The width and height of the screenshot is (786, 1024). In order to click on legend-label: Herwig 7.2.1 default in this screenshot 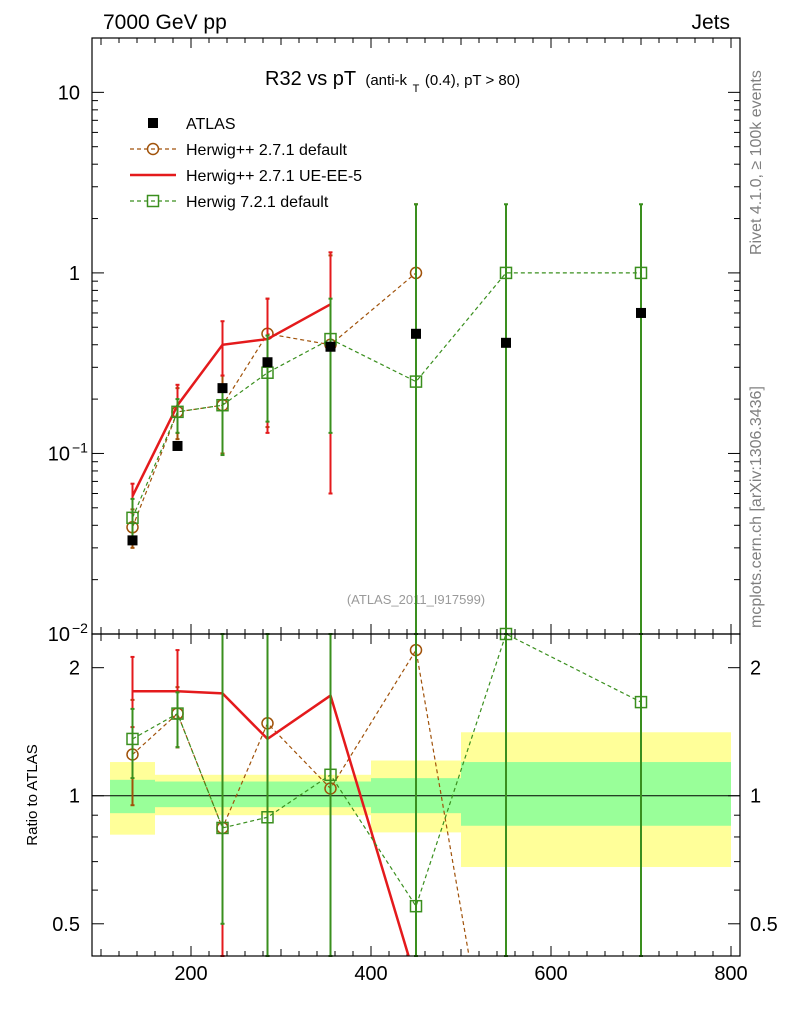, I will do `click(257, 202)`.